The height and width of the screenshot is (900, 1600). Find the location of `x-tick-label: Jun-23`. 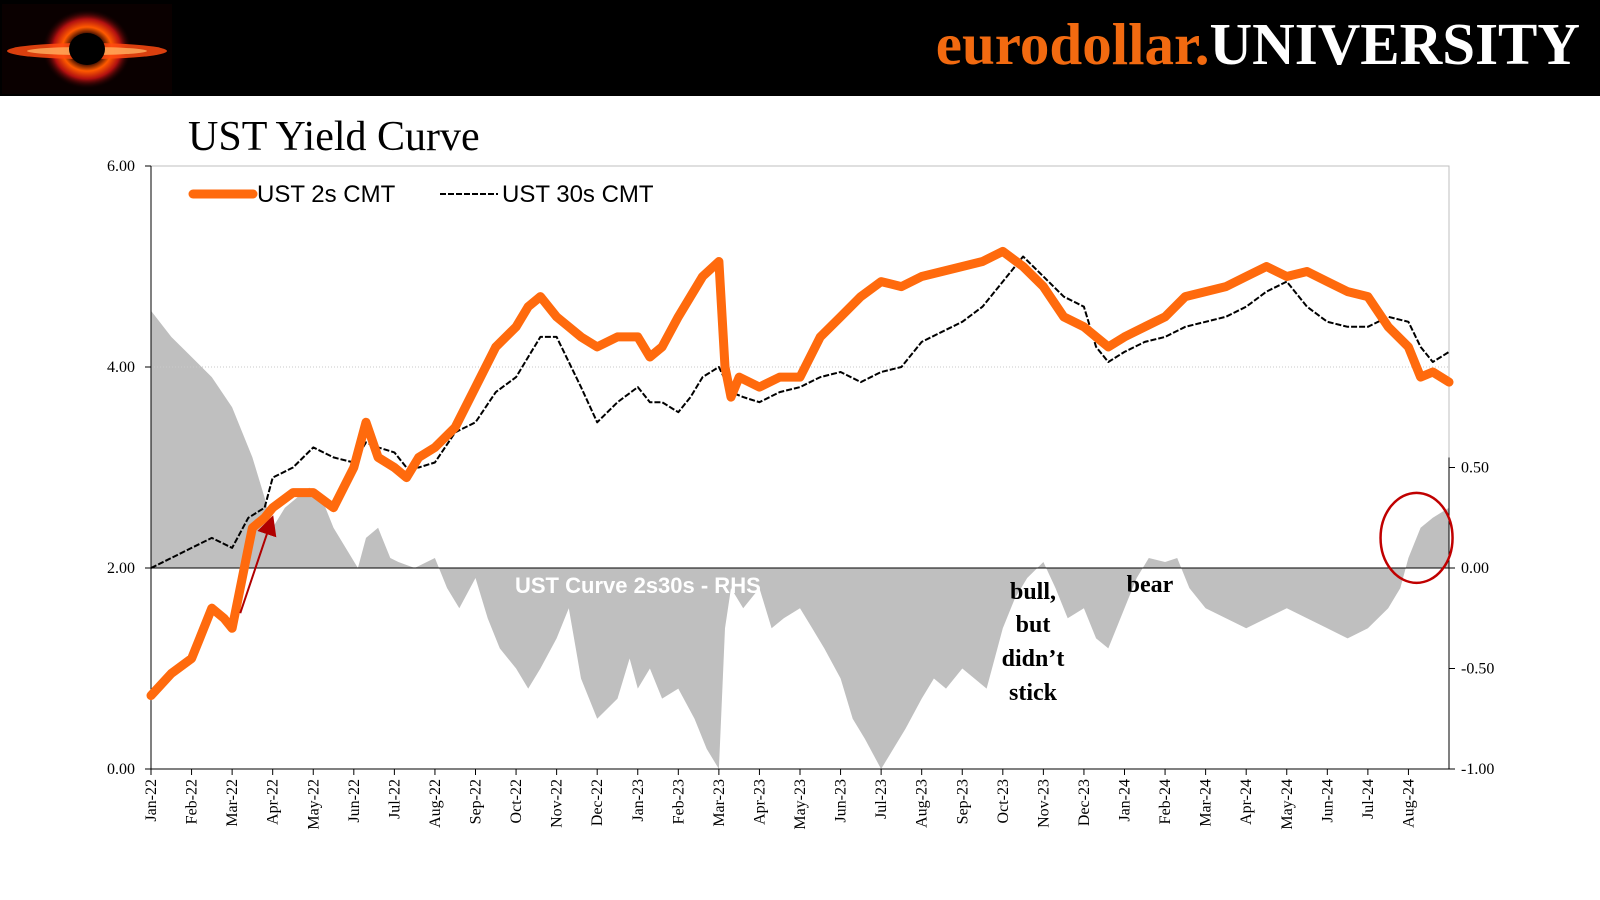

x-tick-label: Jun-23 is located at coordinates (841, 801).